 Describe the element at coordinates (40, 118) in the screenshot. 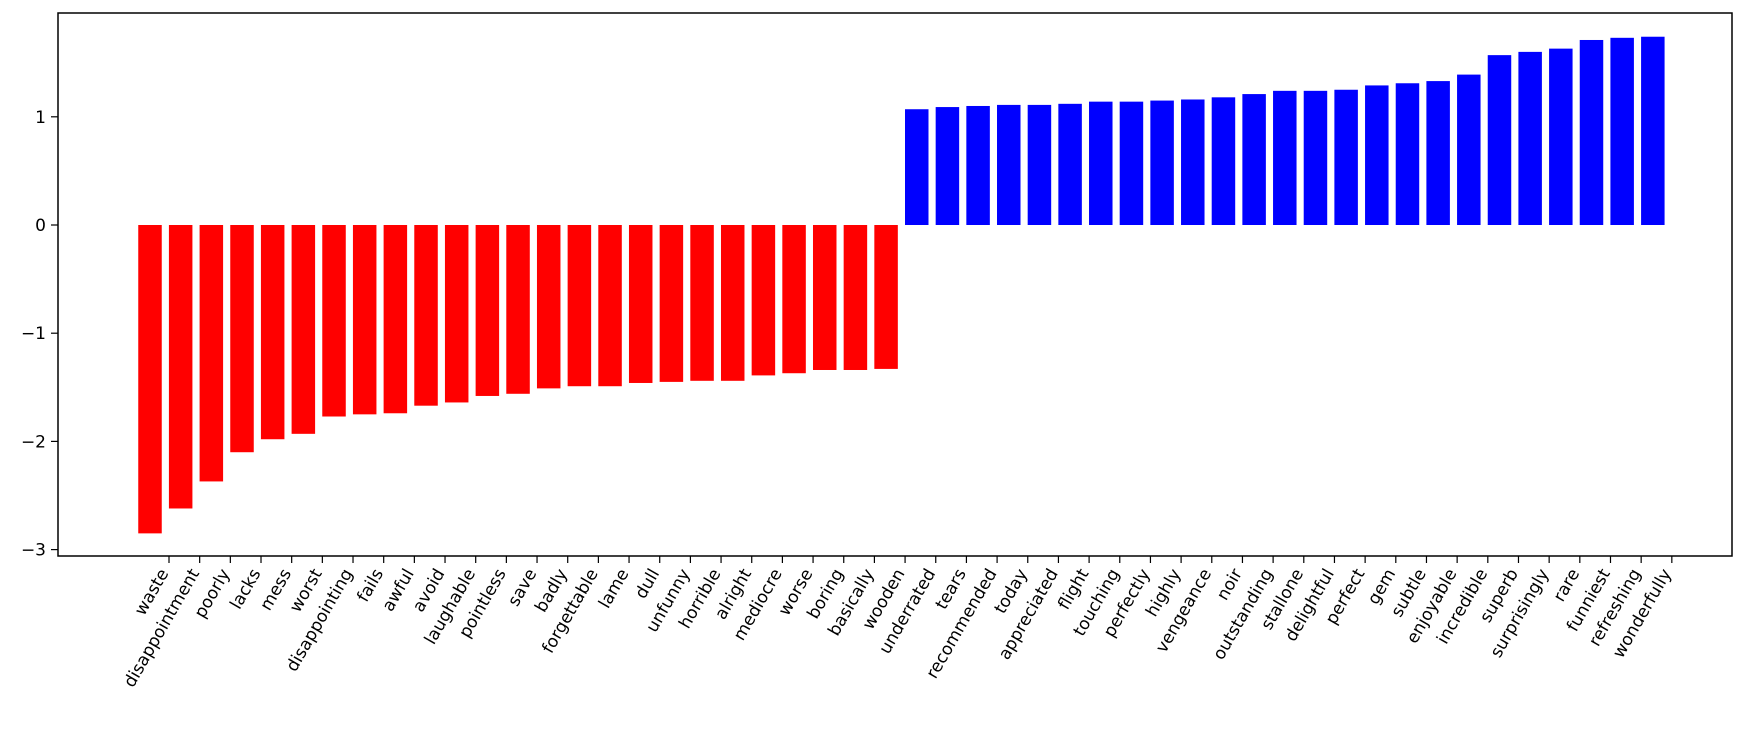

I see `y-tick-label: 1` at that location.